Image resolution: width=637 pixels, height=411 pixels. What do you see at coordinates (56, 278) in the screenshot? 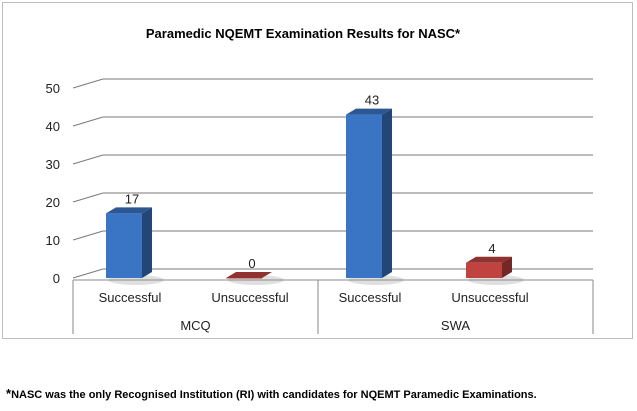
I see `y-tick-label: 0` at bounding box center [56, 278].